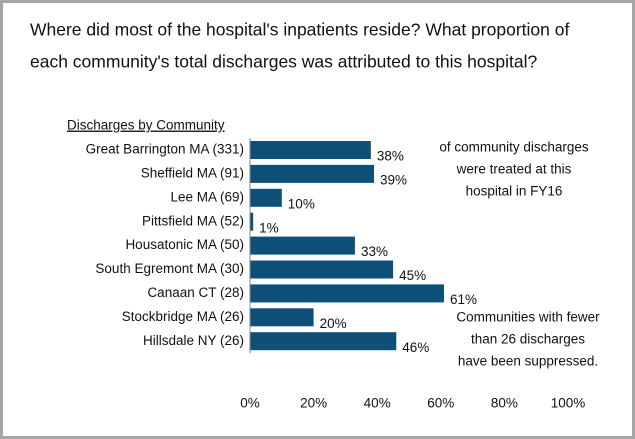 This screenshot has width=635, height=439. What do you see at coordinates (528, 317) in the screenshot?
I see `annotation: Communities with fewer` at bounding box center [528, 317].